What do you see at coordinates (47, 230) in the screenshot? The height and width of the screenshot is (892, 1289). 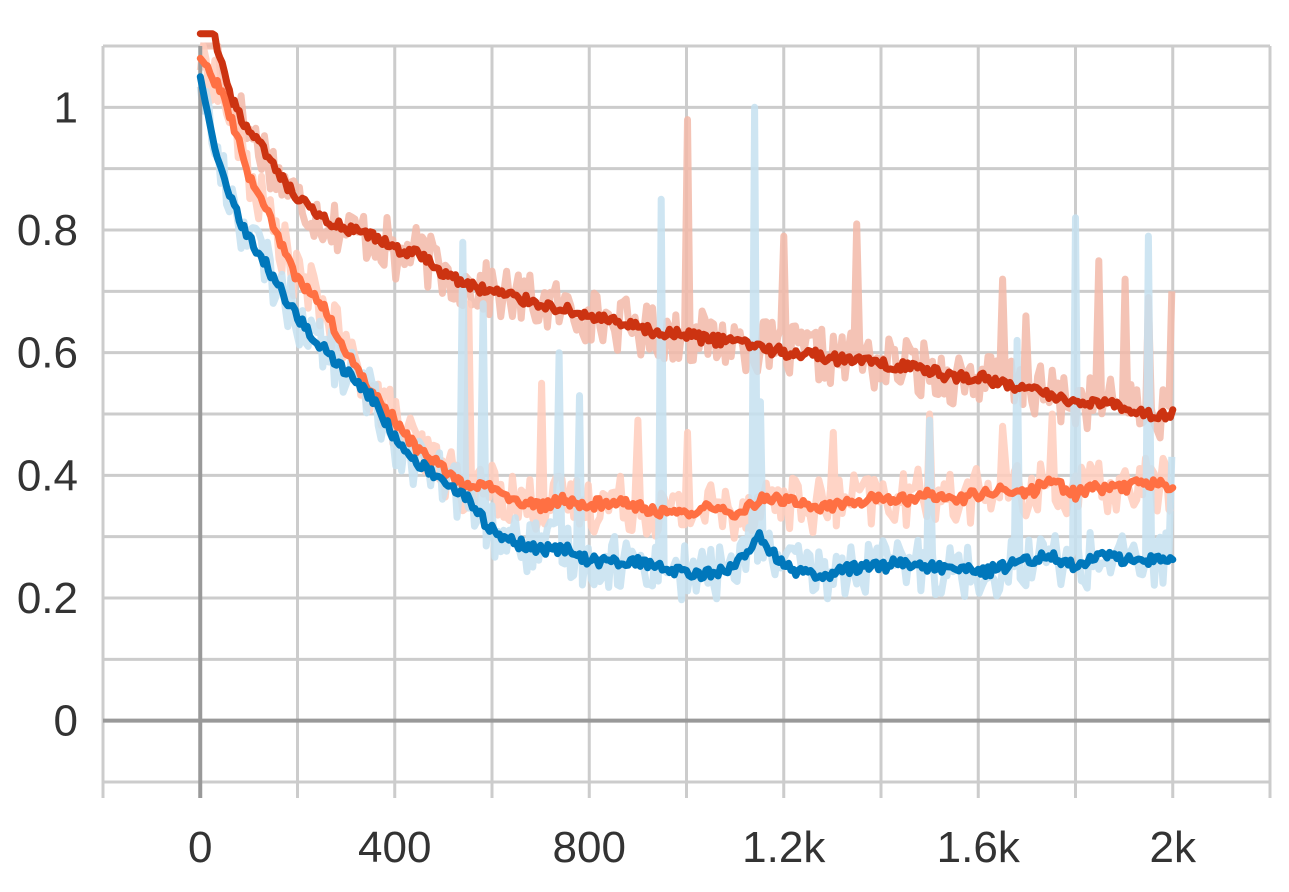 I see `y-tick-label: 0.8` at bounding box center [47, 230].